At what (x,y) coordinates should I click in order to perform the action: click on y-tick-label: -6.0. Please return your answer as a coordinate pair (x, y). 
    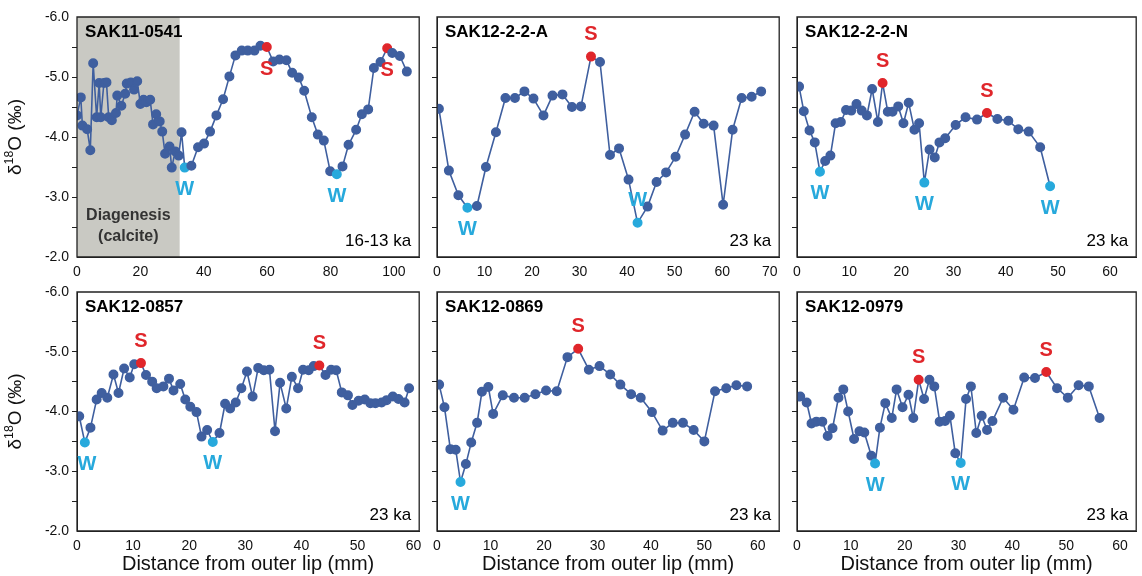
    Looking at the image, I should click on (57, 15).